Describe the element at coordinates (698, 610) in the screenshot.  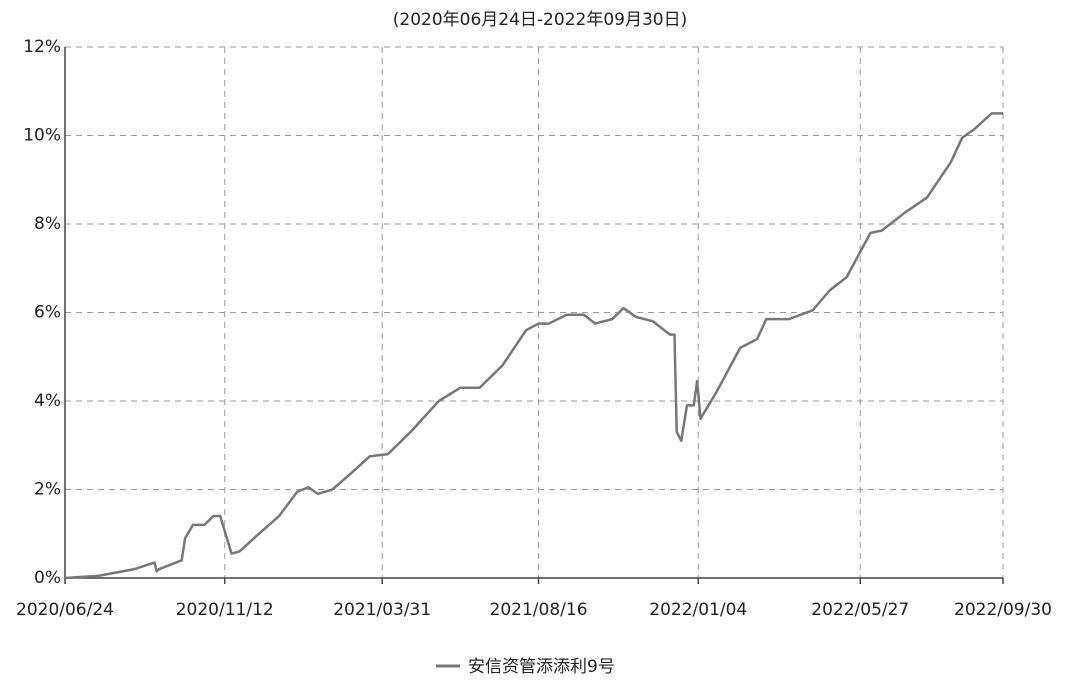
I see `x-tick-label: 2022/01/04` at that location.